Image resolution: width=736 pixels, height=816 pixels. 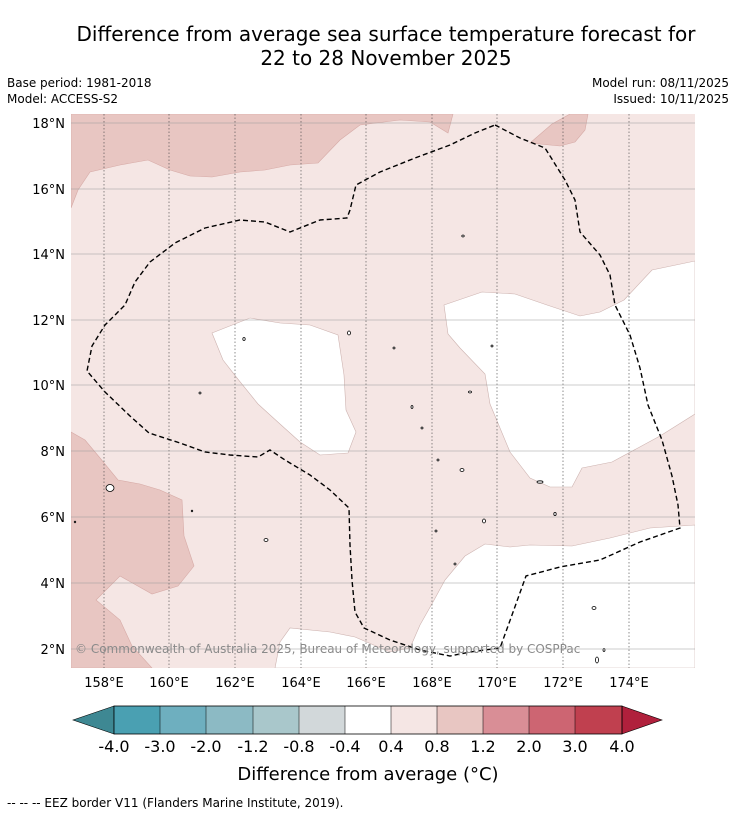 I want to click on colorbar-tick: -4.0, so click(x=113, y=746).